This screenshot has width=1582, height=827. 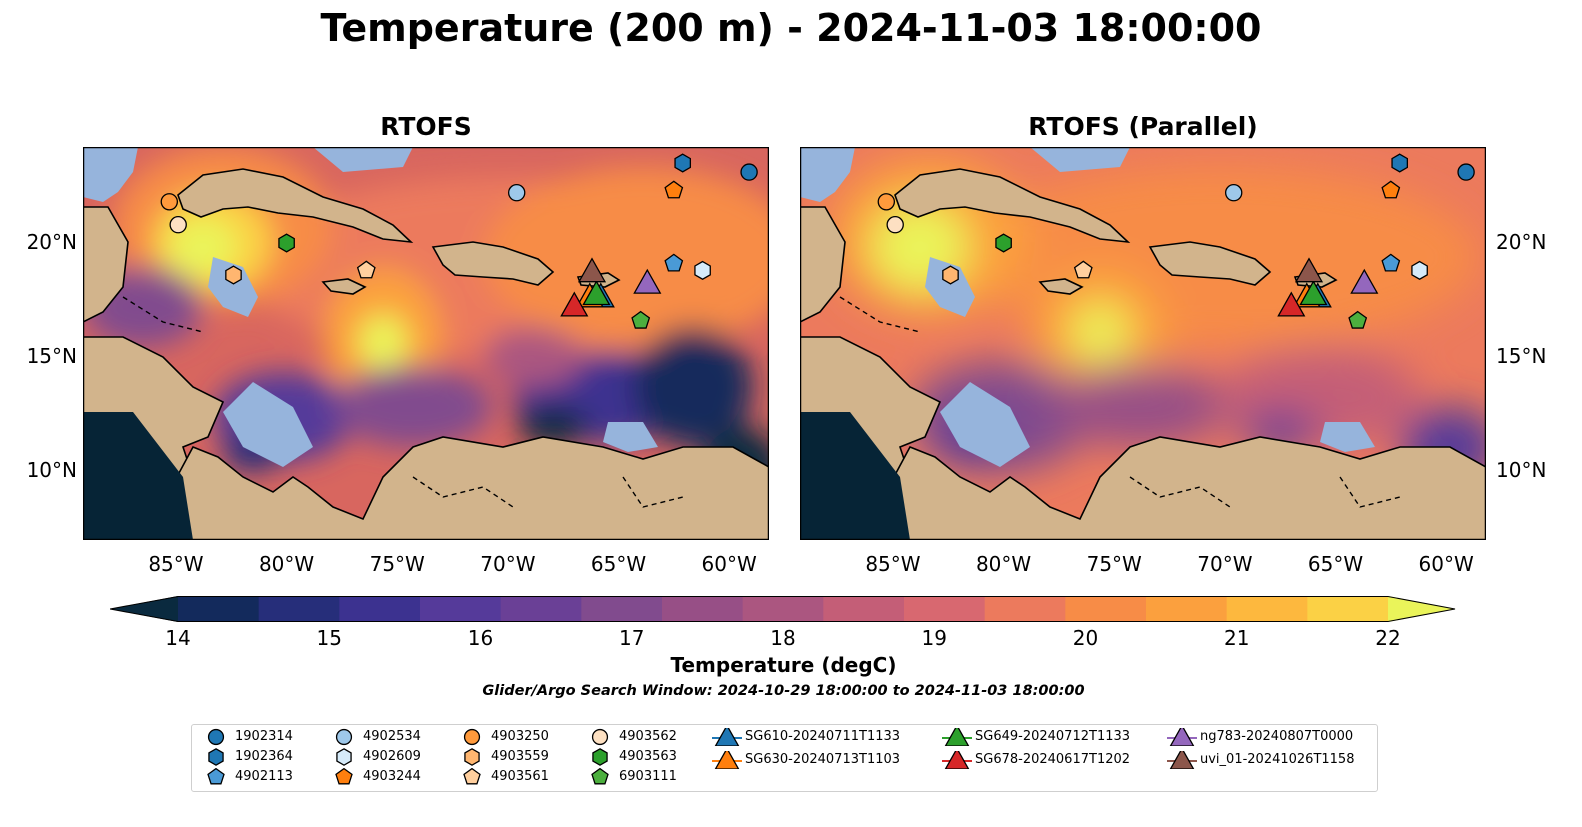 What do you see at coordinates (934, 638) in the screenshot?
I see `colorbar-tick-19: 19` at bounding box center [934, 638].